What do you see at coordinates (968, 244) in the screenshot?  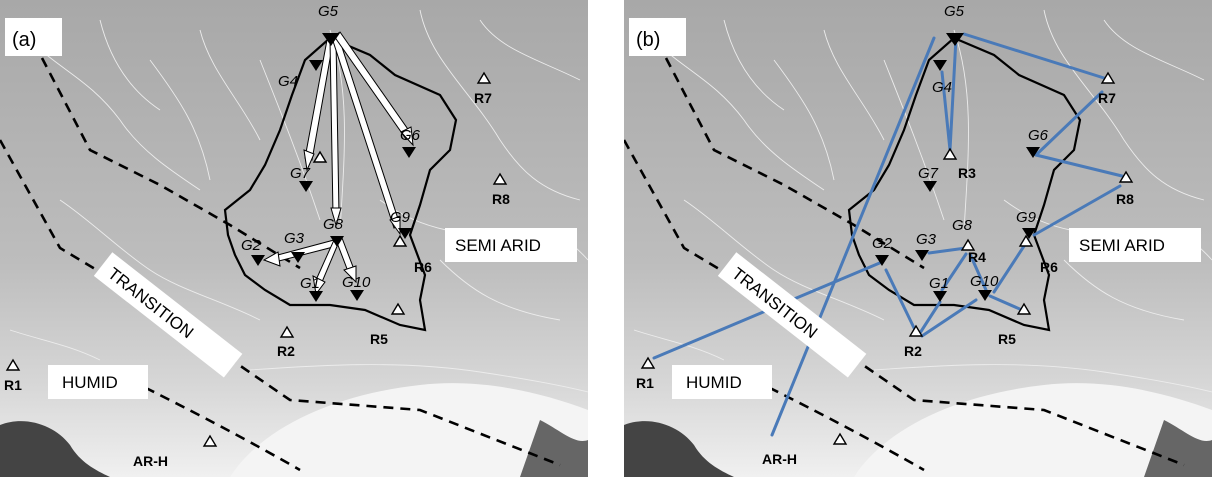 I see `station-marker-r4` at bounding box center [968, 244].